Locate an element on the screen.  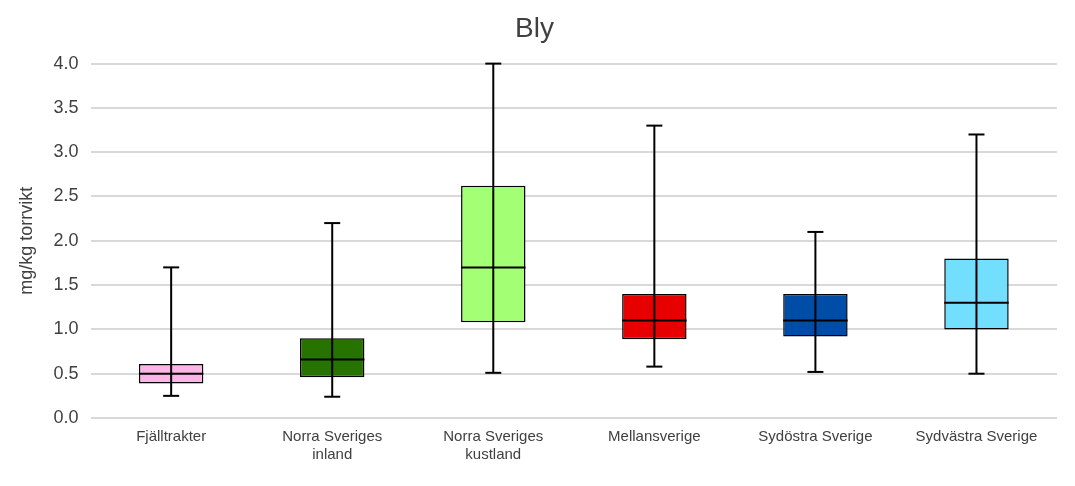
y-tick-label: 1.5 is located at coordinates (66, 284).